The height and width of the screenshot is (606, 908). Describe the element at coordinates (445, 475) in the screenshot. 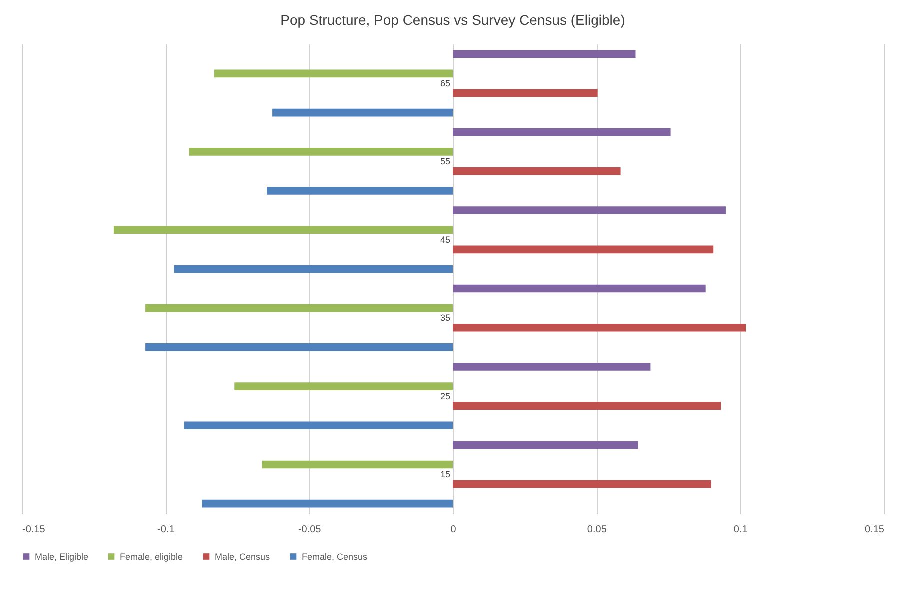

I see `y-tick-label: 15` at that location.